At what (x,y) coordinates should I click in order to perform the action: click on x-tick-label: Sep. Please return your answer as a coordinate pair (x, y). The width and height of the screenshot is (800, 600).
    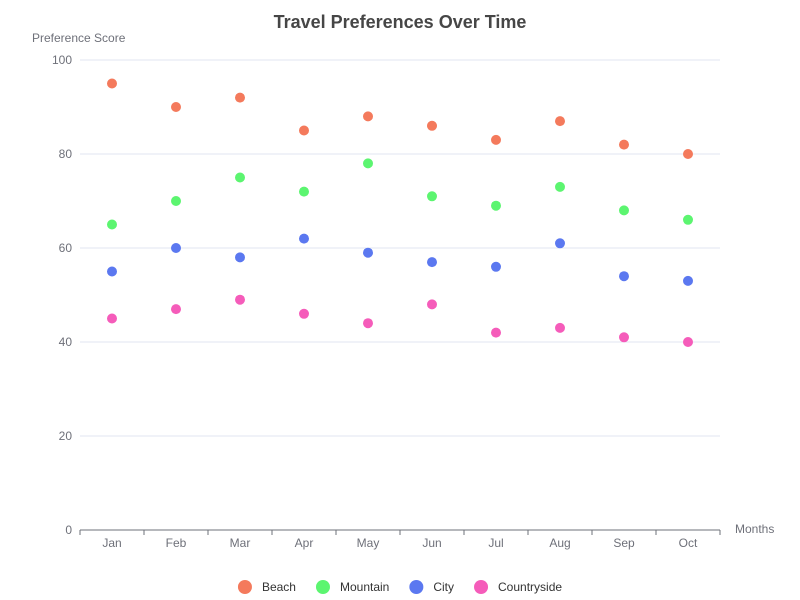
    Looking at the image, I should click on (624, 543).